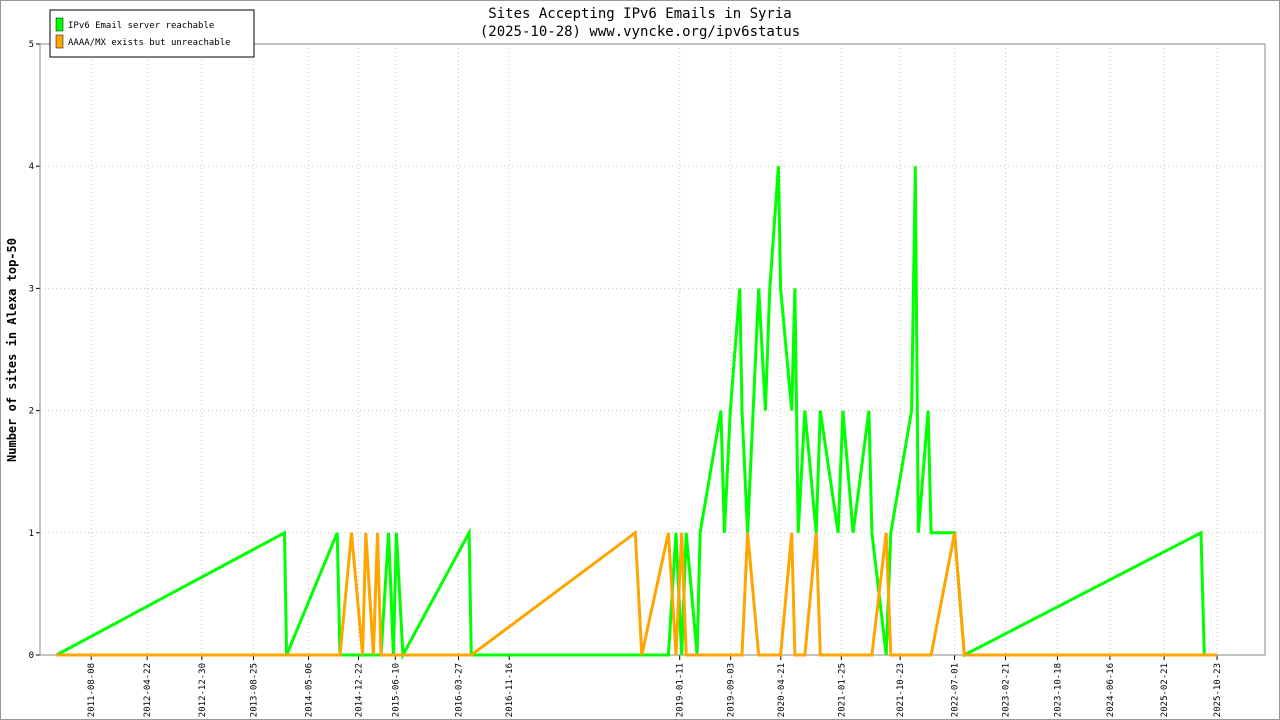  What do you see at coordinates (681, 690) in the screenshot?
I see `x-tick-label: 2019-01-11` at bounding box center [681, 690].